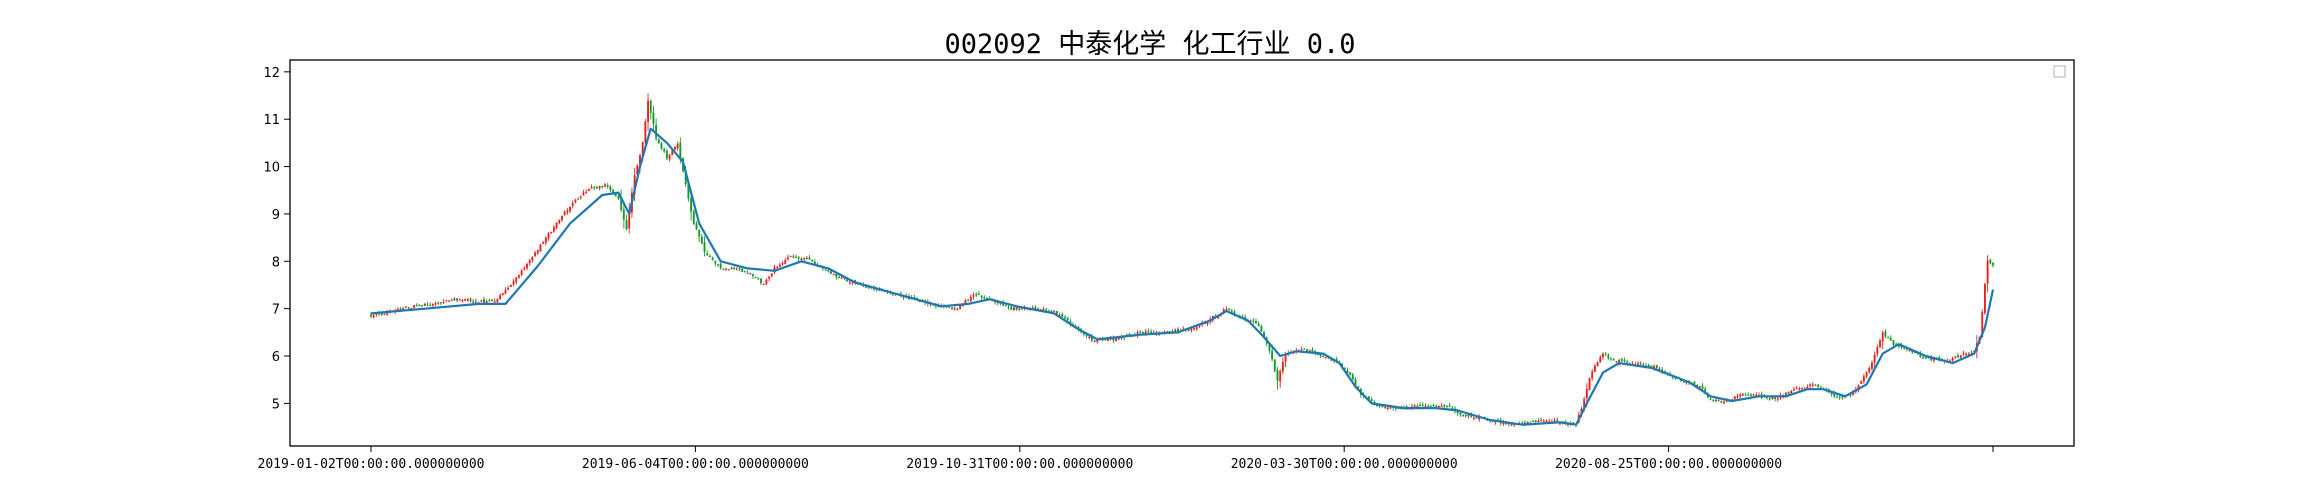 This screenshot has height=500, width=2300. What do you see at coordinates (1668, 464) in the screenshot?
I see `x-tick-label: 2020-08-25T00:00:00.000000000` at bounding box center [1668, 464].